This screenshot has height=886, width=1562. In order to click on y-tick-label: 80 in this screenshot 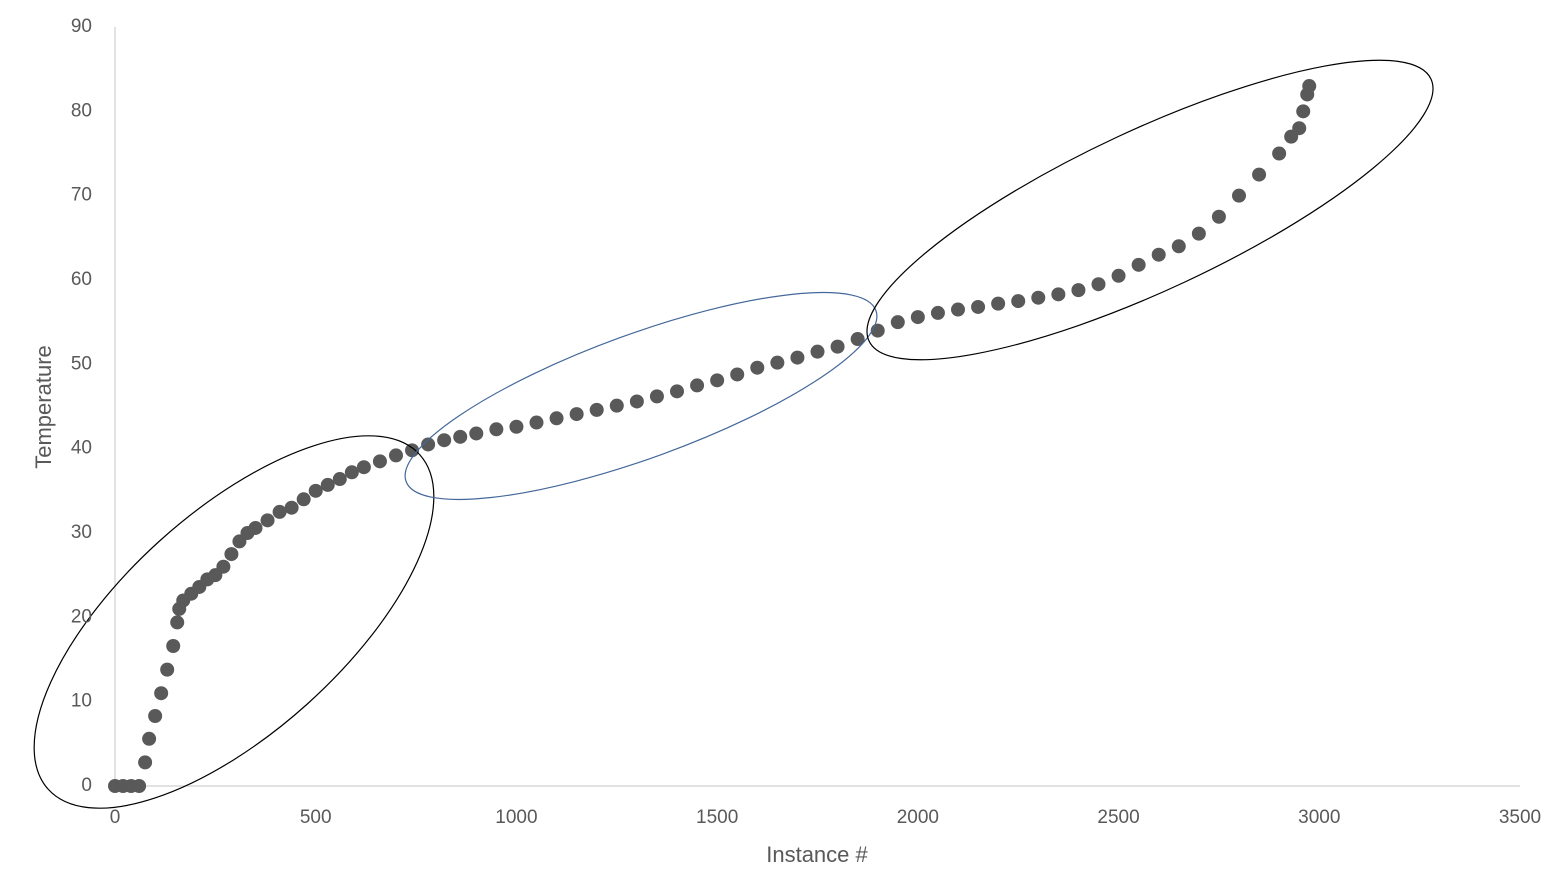, I will do `click(81, 110)`.